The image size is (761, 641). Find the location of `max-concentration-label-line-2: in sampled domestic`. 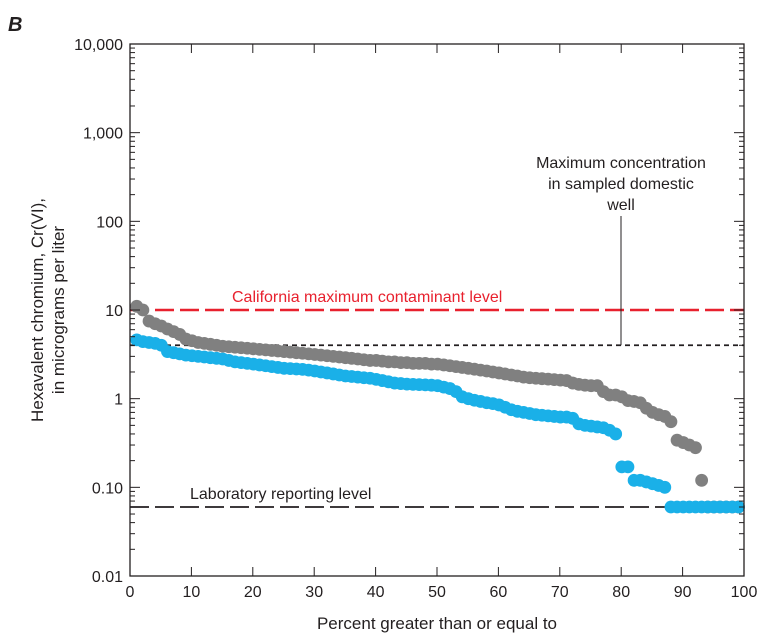

max-concentration-label-line-2: in sampled domestic is located at coordinates (621, 184).